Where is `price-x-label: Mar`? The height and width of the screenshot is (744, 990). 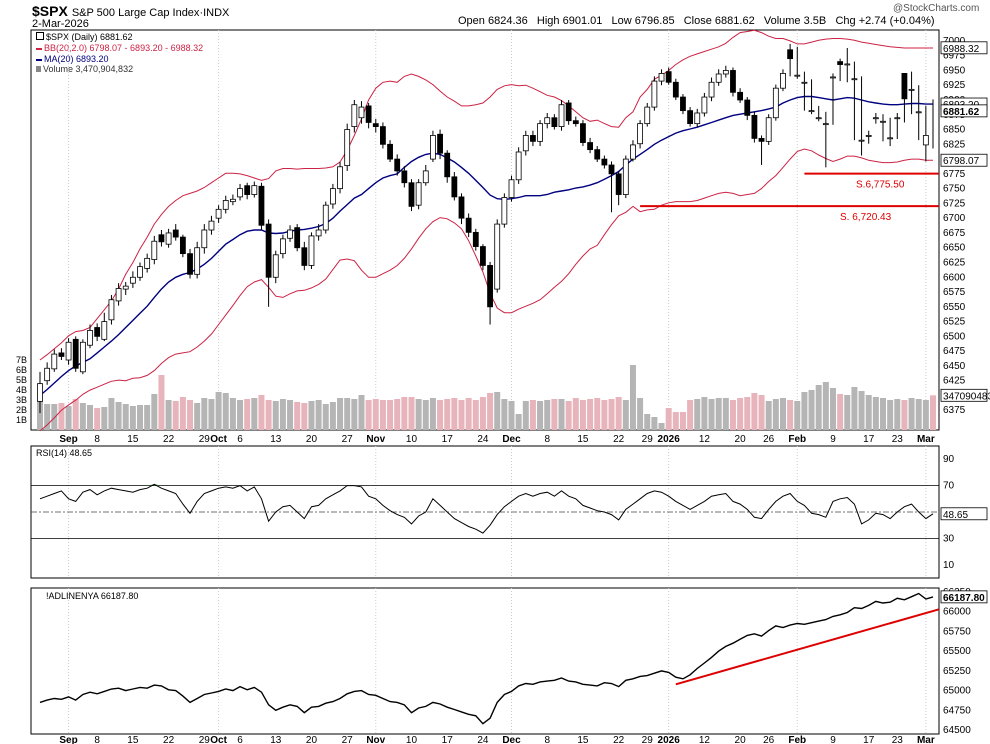 price-x-label: Mar is located at coordinates (926, 439).